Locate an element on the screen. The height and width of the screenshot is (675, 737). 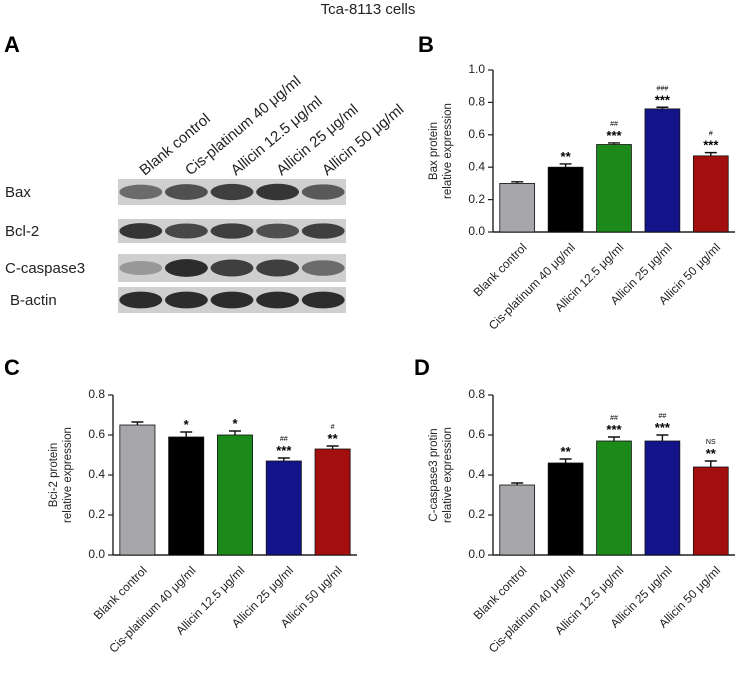
panel-label: B is located at coordinates (426, 44).